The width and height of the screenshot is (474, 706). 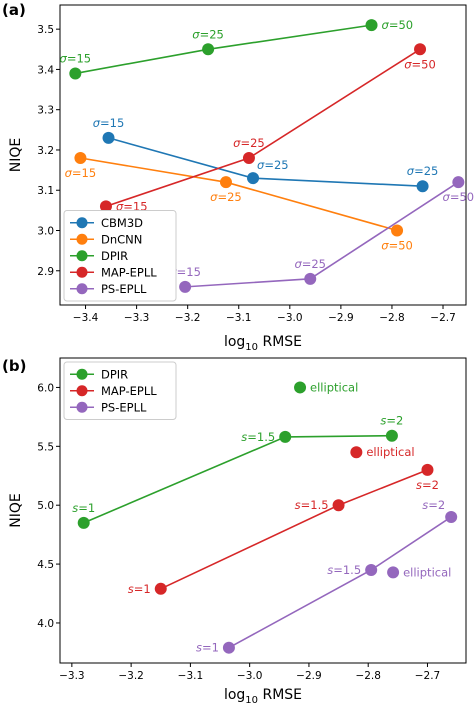 What do you see at coordinates (45, 388) in the screenshot?
I see `y-tick-label: 6.0` at bounding box center [45, 388].